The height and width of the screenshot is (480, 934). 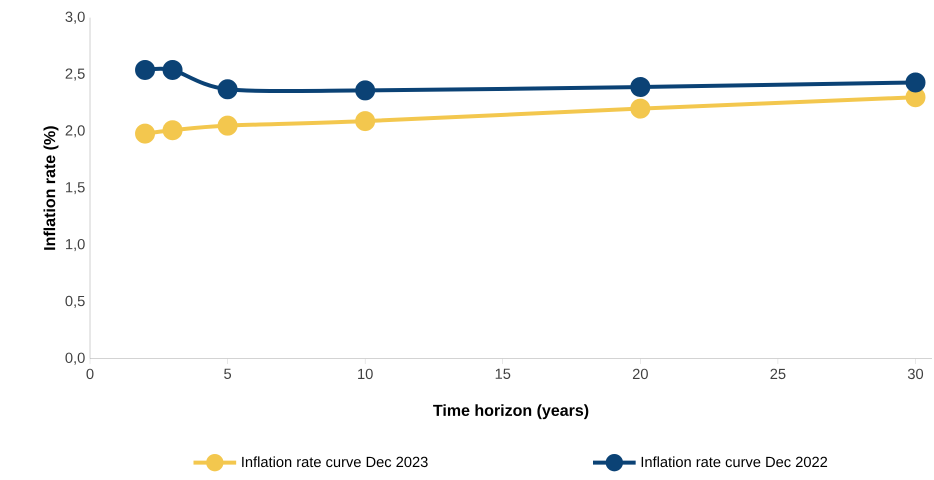 What do you see at coordinates (75, 131) in the screenshot?
I see `y-tick-label: 2,0` at bounding box center [75, 131].